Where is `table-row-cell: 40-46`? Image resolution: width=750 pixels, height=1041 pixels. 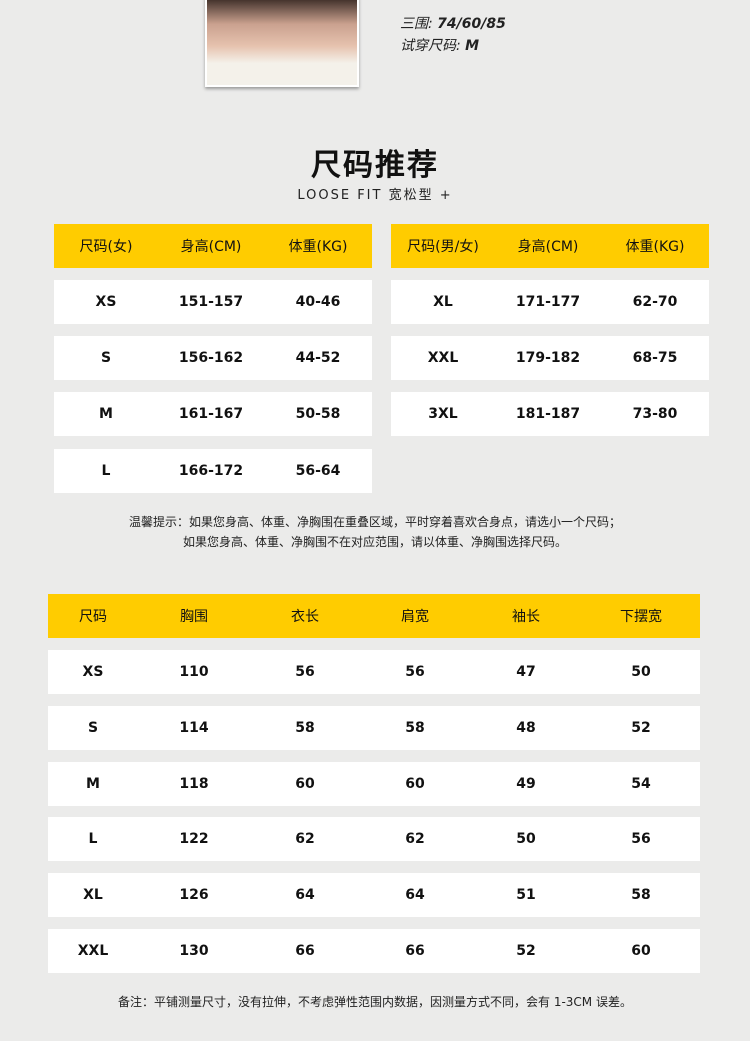
table-row-cell: 40-46 is located at coordinates (318, 302).